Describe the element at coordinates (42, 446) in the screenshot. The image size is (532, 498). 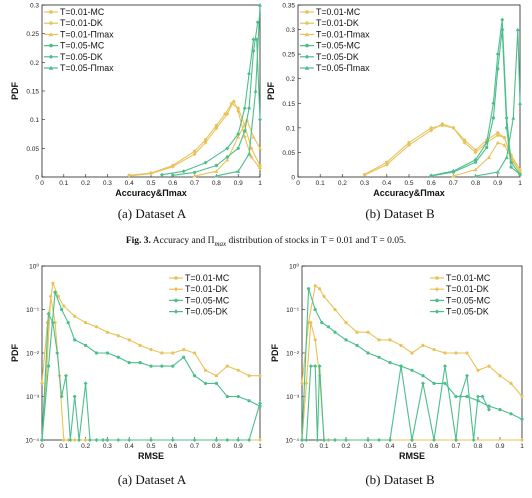
I see `x-tick-label: 0` at that location.